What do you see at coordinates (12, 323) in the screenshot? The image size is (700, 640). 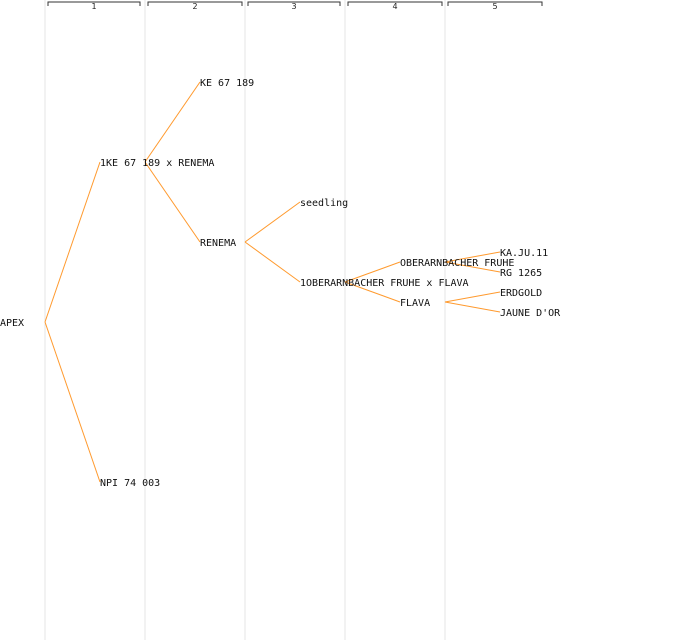 I see `node-label-apex: APEX` at bounding box center [12, 323].